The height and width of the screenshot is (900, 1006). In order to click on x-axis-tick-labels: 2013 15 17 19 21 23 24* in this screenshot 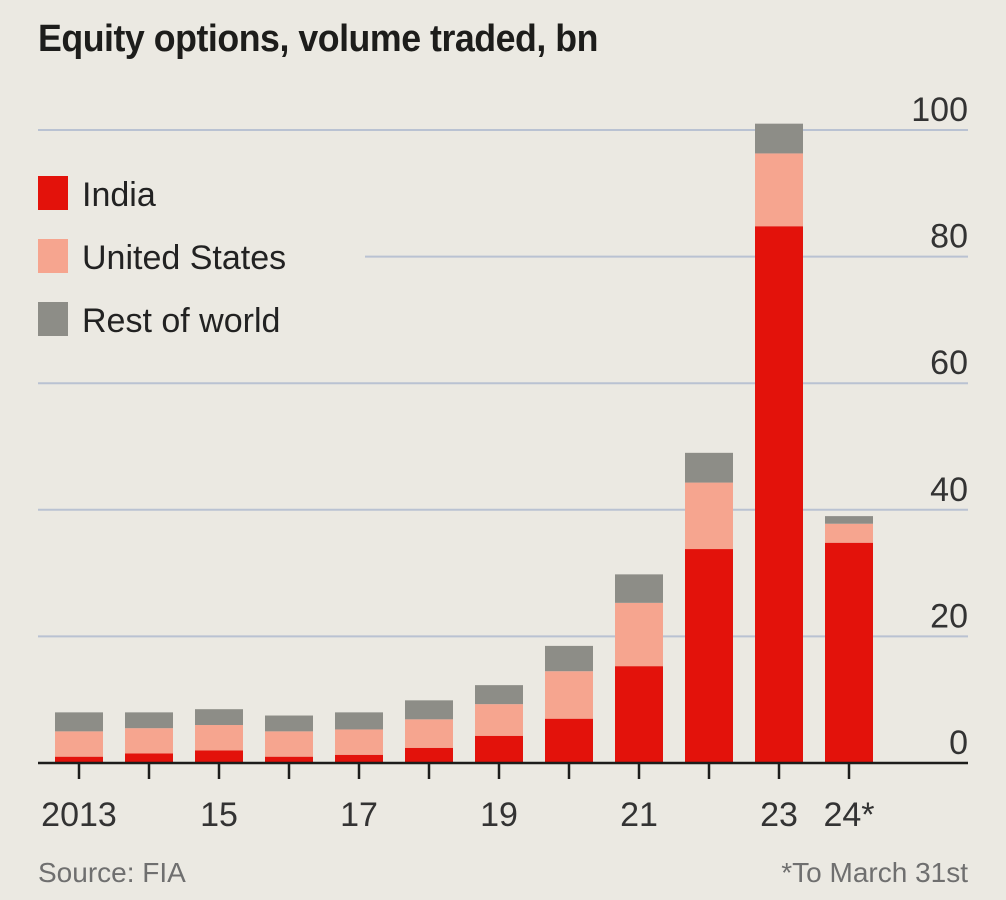, I will do `click(457, 815)`.